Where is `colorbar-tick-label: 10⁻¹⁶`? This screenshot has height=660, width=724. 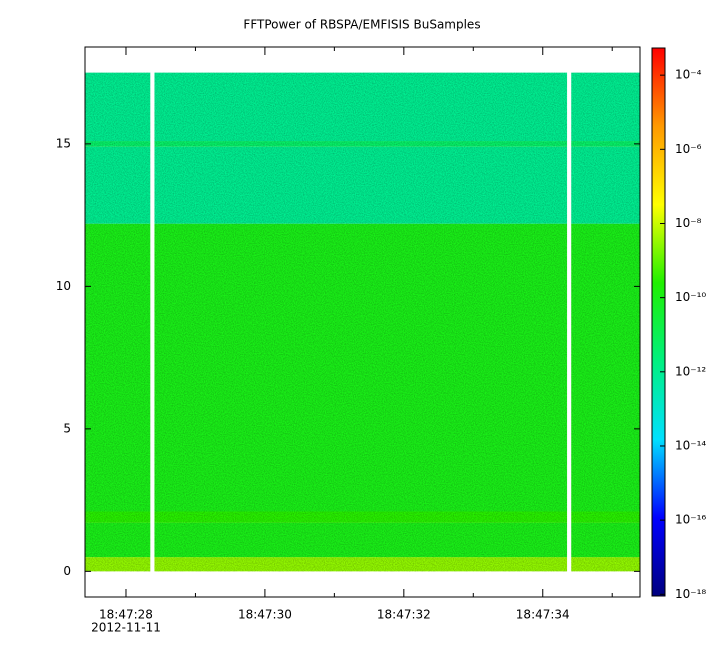
colorbar-tick-label: 10⁻¹⁶ is located at coordinates (690, 520).